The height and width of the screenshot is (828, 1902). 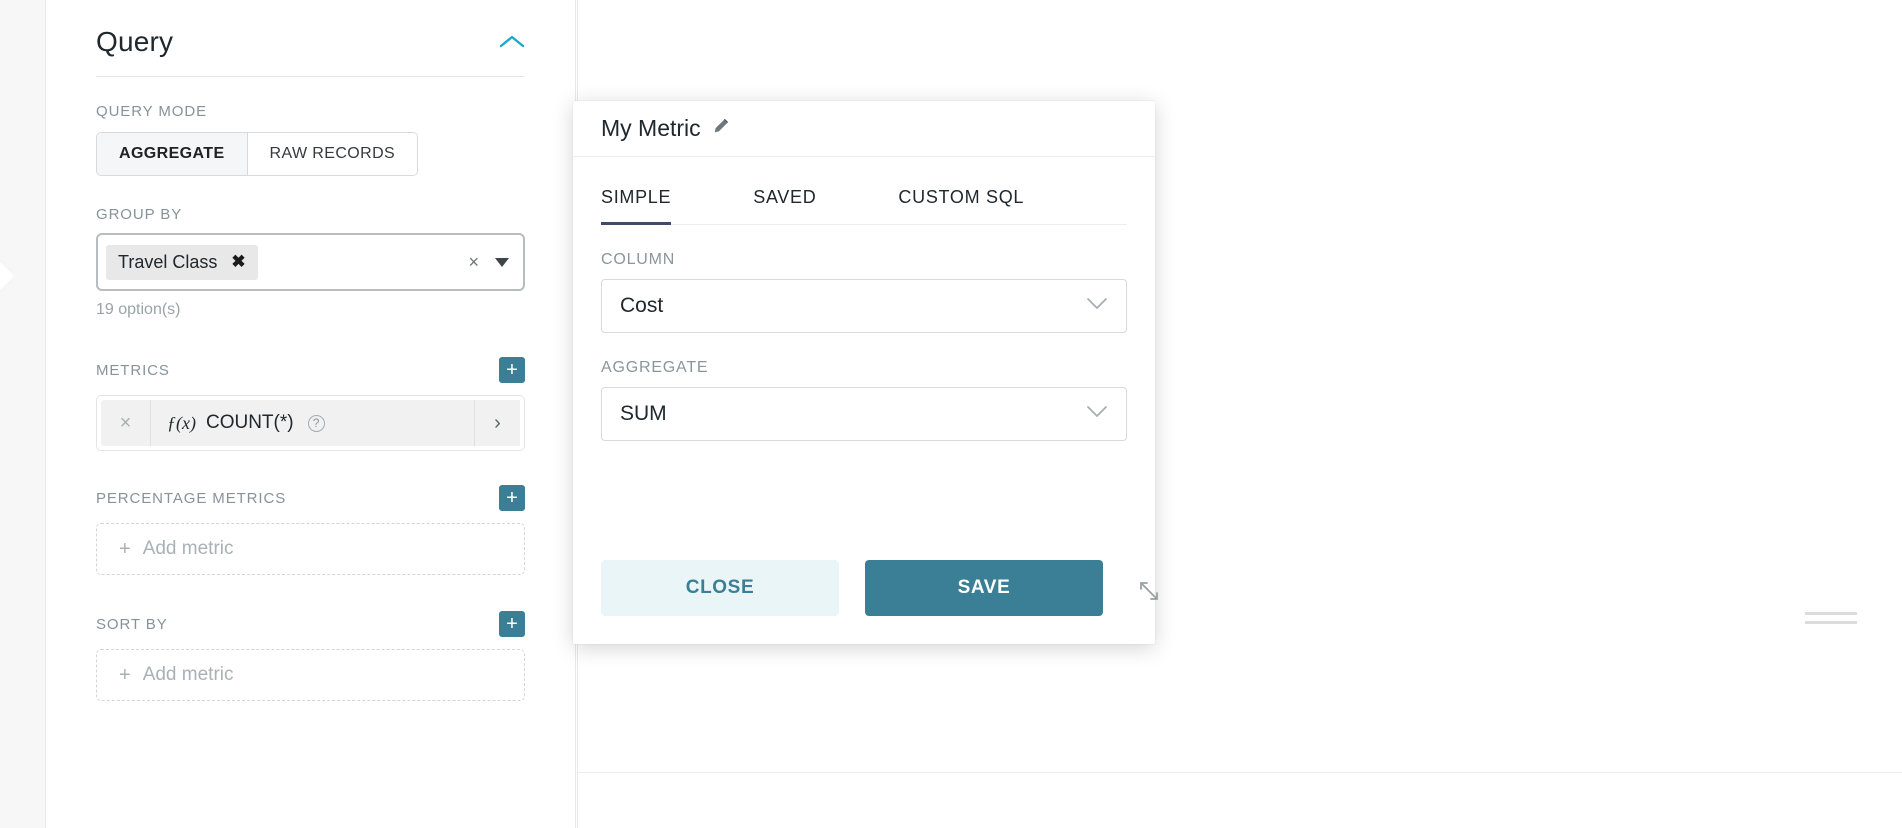 I want to click on canvas-bottom-divider, so click(x=1239, y=772).